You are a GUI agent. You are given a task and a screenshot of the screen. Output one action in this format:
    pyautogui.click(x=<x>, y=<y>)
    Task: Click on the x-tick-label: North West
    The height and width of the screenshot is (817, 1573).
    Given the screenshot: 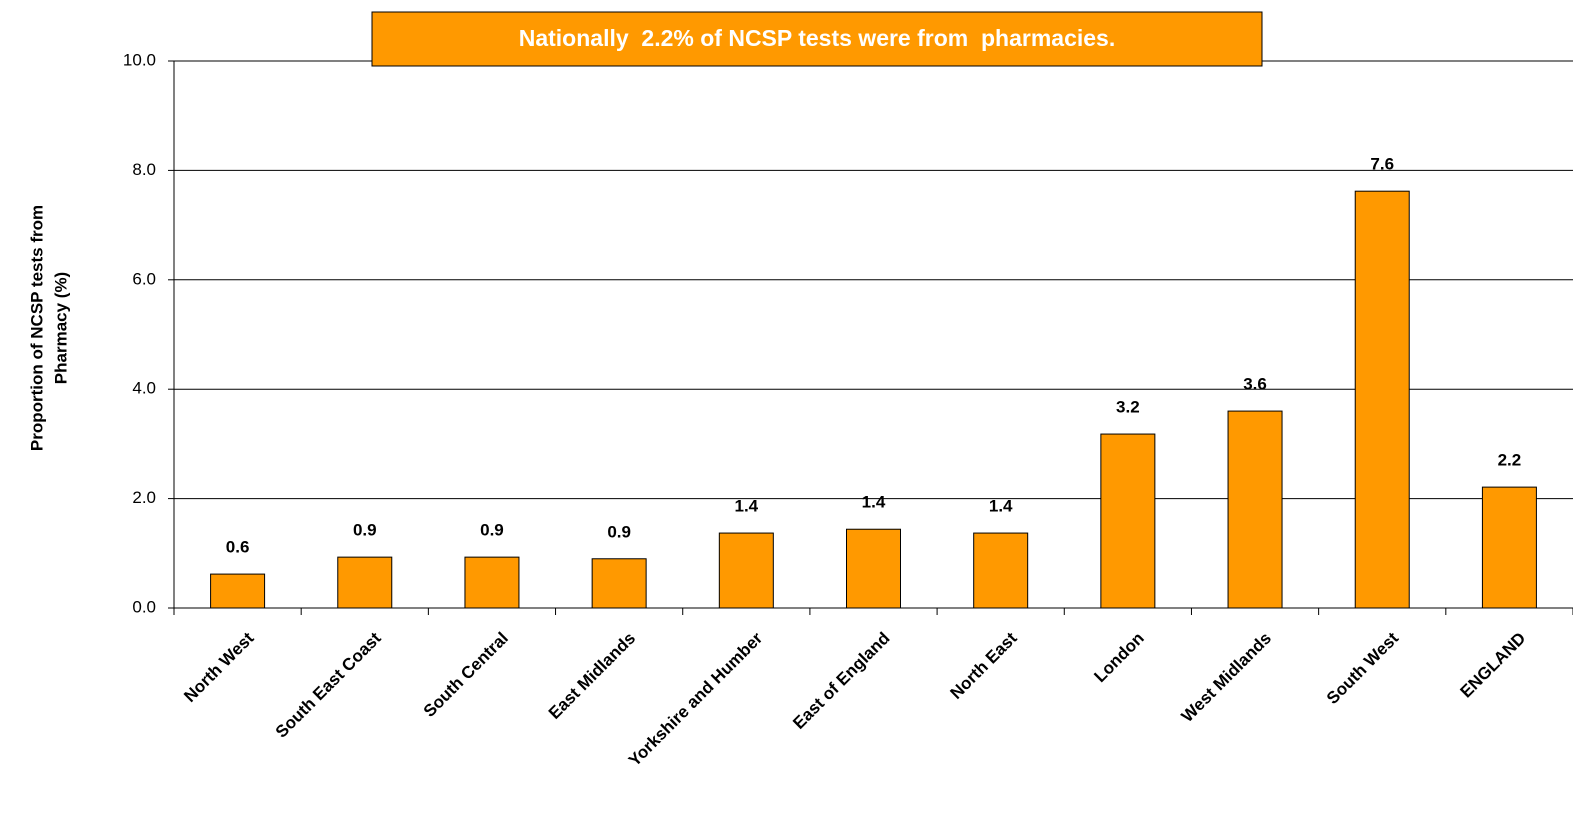 What is the action you would take?
    pyautogui.click(x=219, y=667)
    